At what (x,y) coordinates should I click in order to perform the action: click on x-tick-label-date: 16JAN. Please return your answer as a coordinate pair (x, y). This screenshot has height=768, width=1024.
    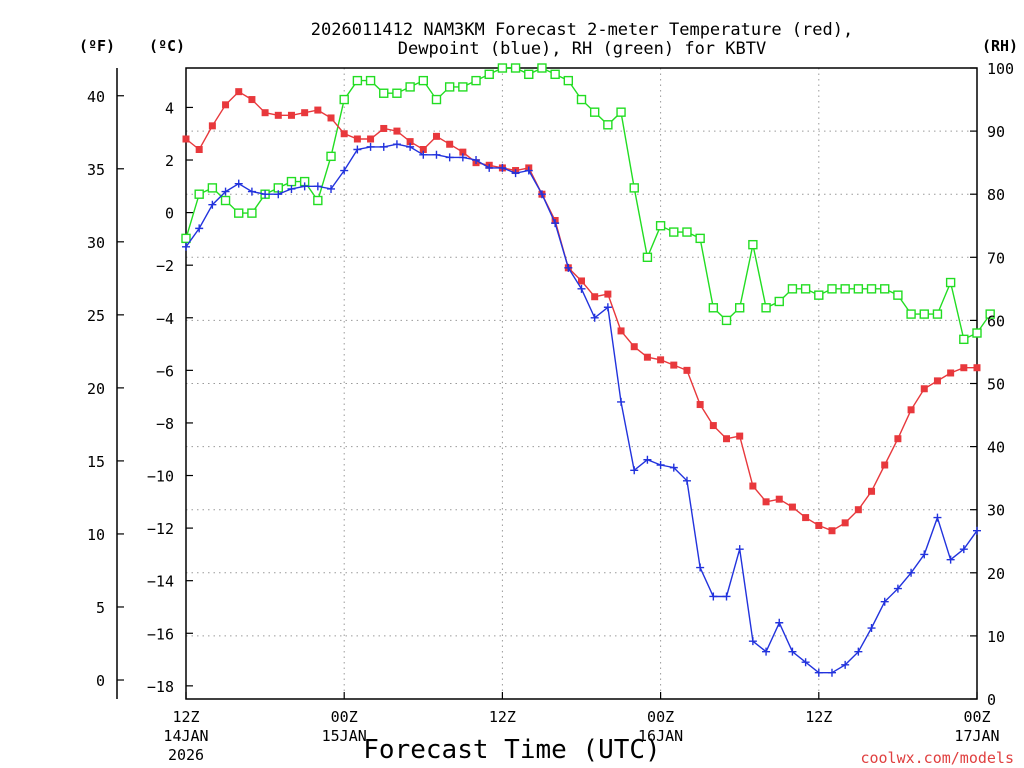
    Looking at the image, I should click on (660, 736).